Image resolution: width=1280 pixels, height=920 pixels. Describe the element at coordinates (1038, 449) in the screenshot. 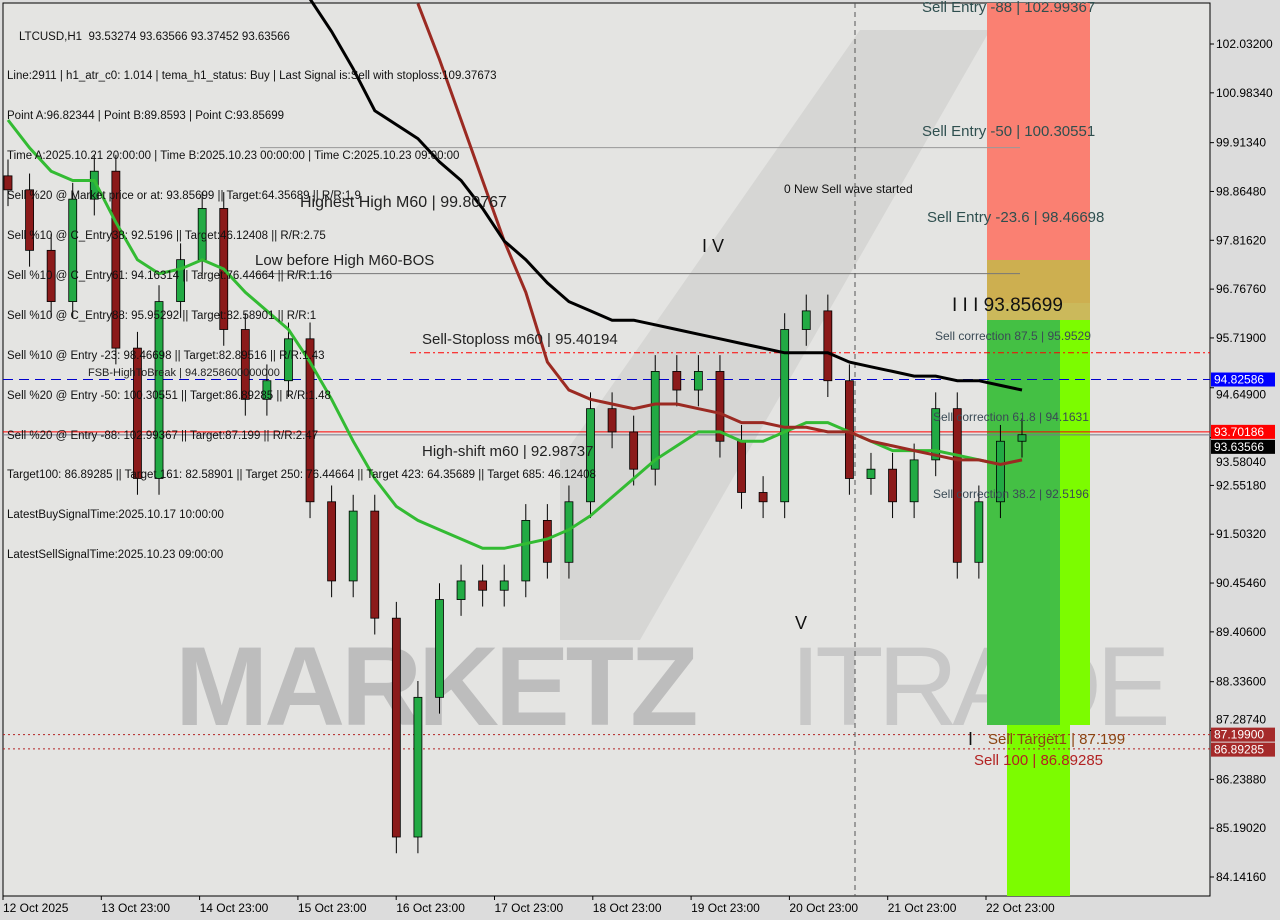

I see `fibonacci-zones` at that location.